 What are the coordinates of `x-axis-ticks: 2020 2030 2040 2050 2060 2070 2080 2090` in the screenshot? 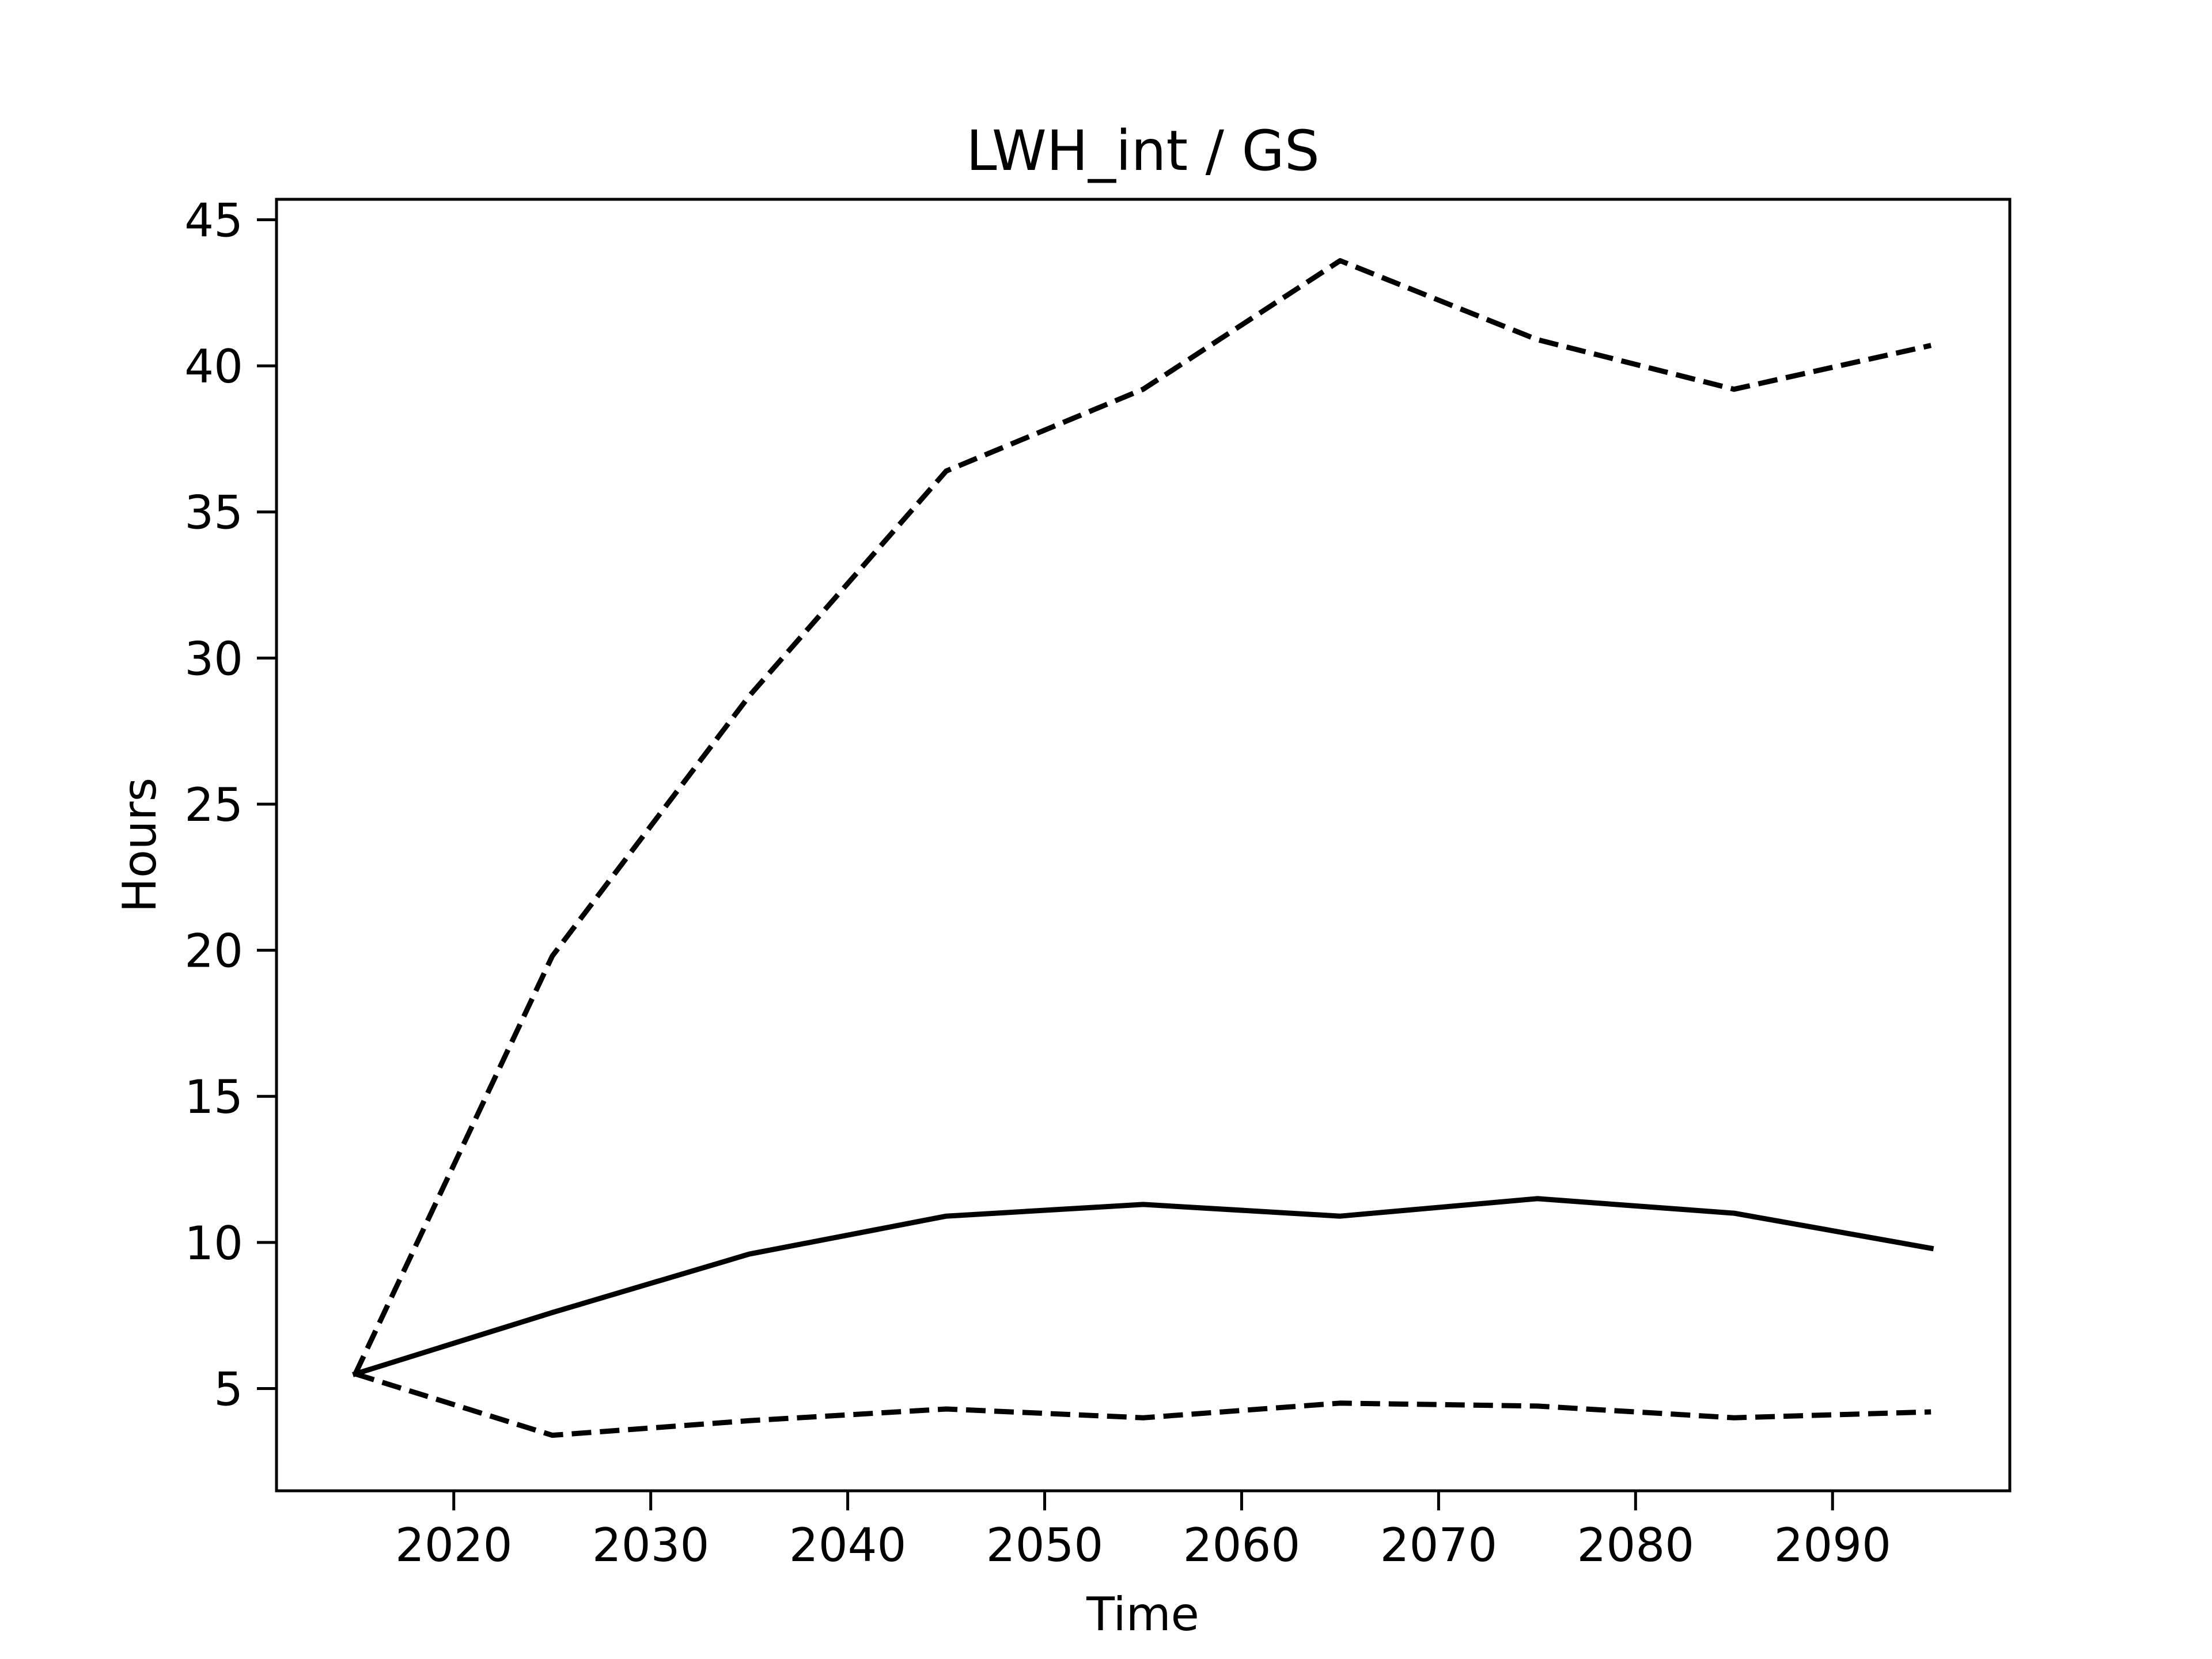 It's located at (1143, 1531).